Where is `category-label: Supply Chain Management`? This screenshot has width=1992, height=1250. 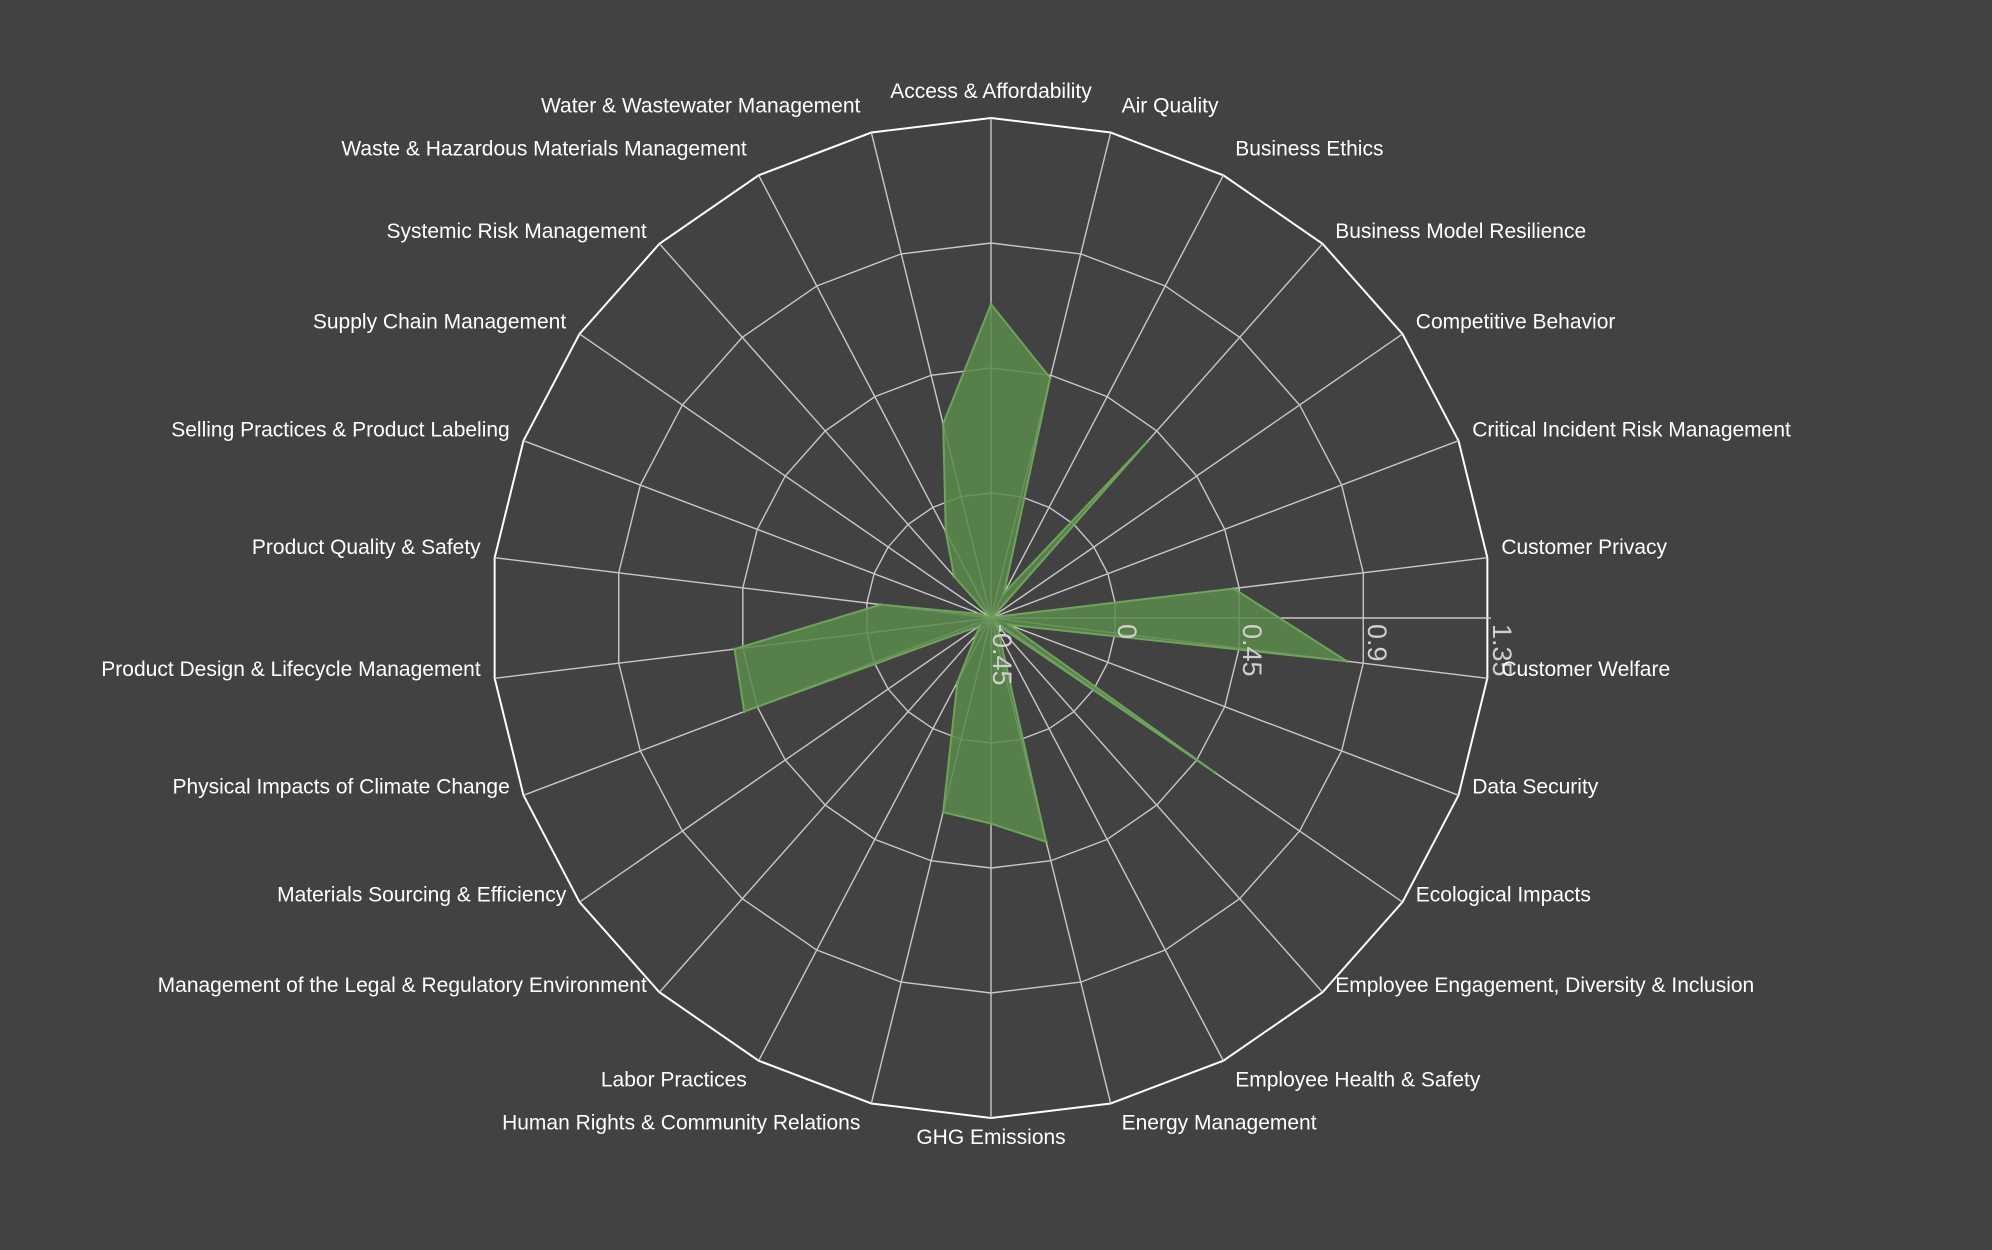
category-label: Supply Chain Management is located at coordinates (439, 322).